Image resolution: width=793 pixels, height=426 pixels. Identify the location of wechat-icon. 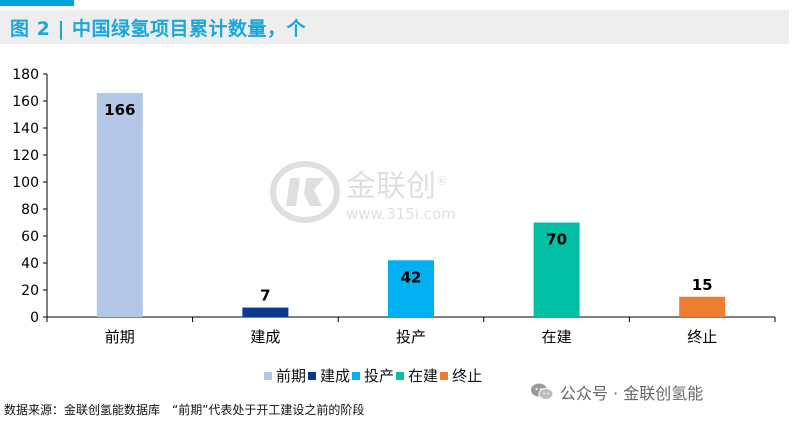
(542, 391).